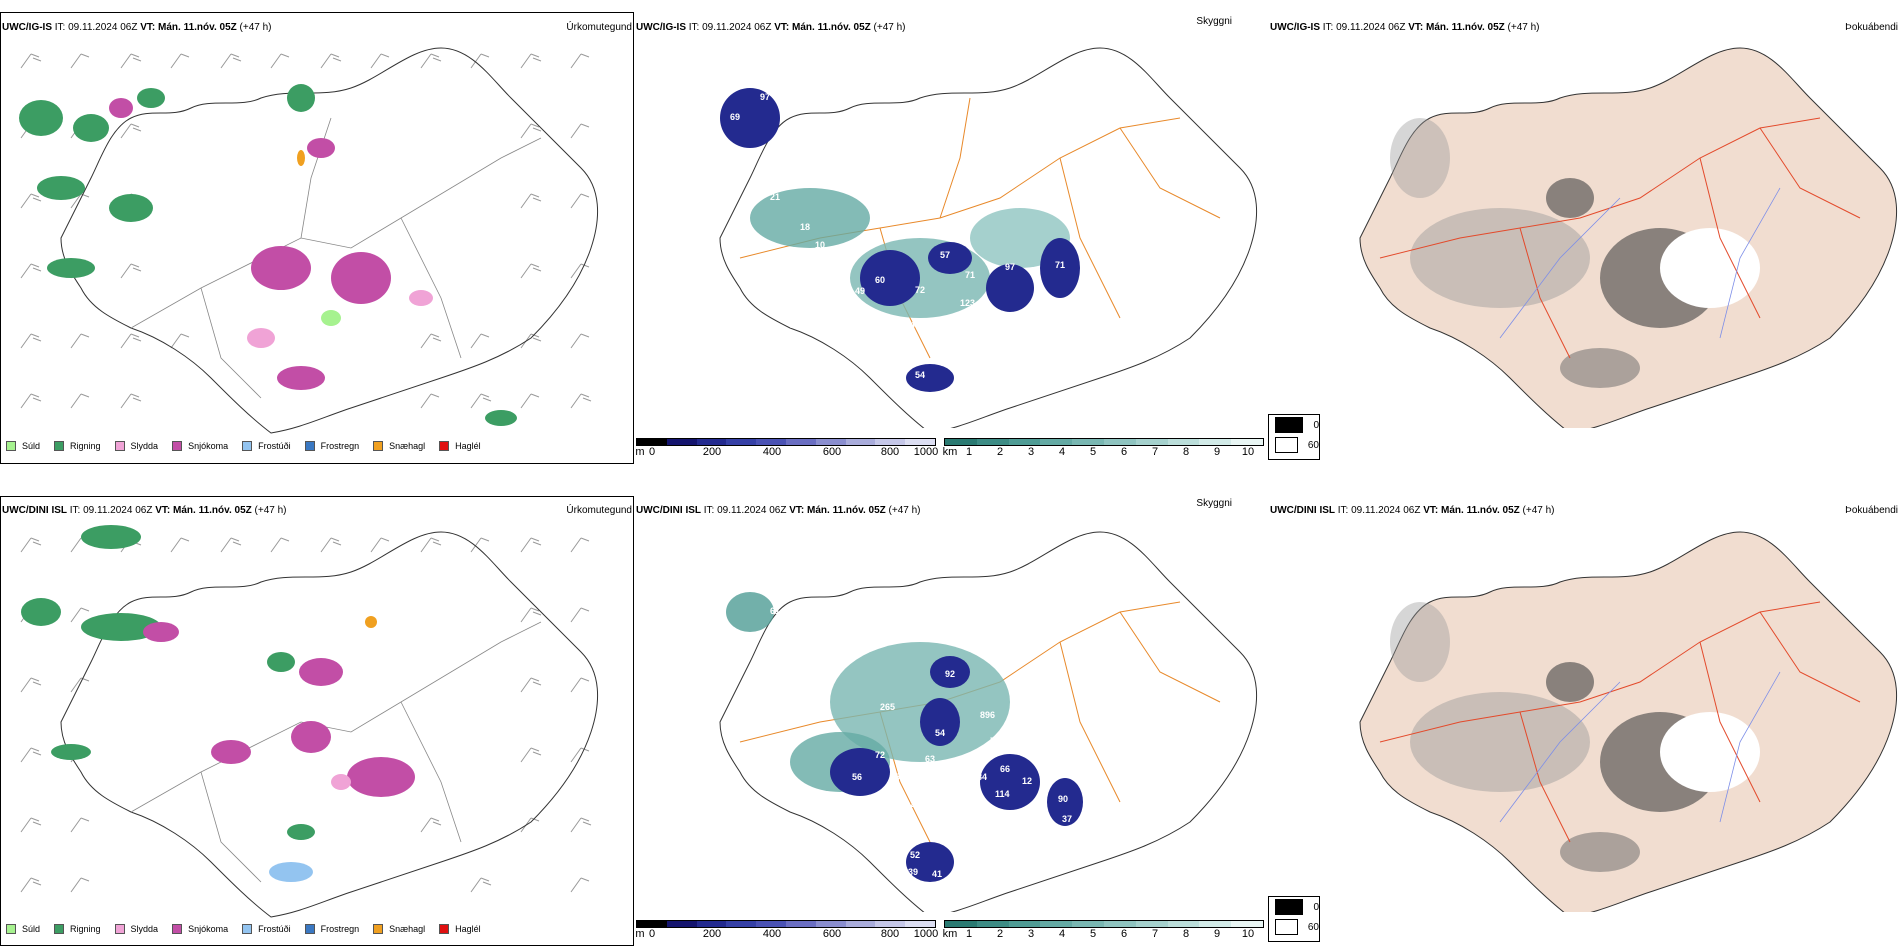 Image resolution: width=1900 pixels, height=950 pixels. What do you see at coordinates (915, 855) in the screenshot?
I see `ceiling-label: 52` at bounding box center [915, 855].